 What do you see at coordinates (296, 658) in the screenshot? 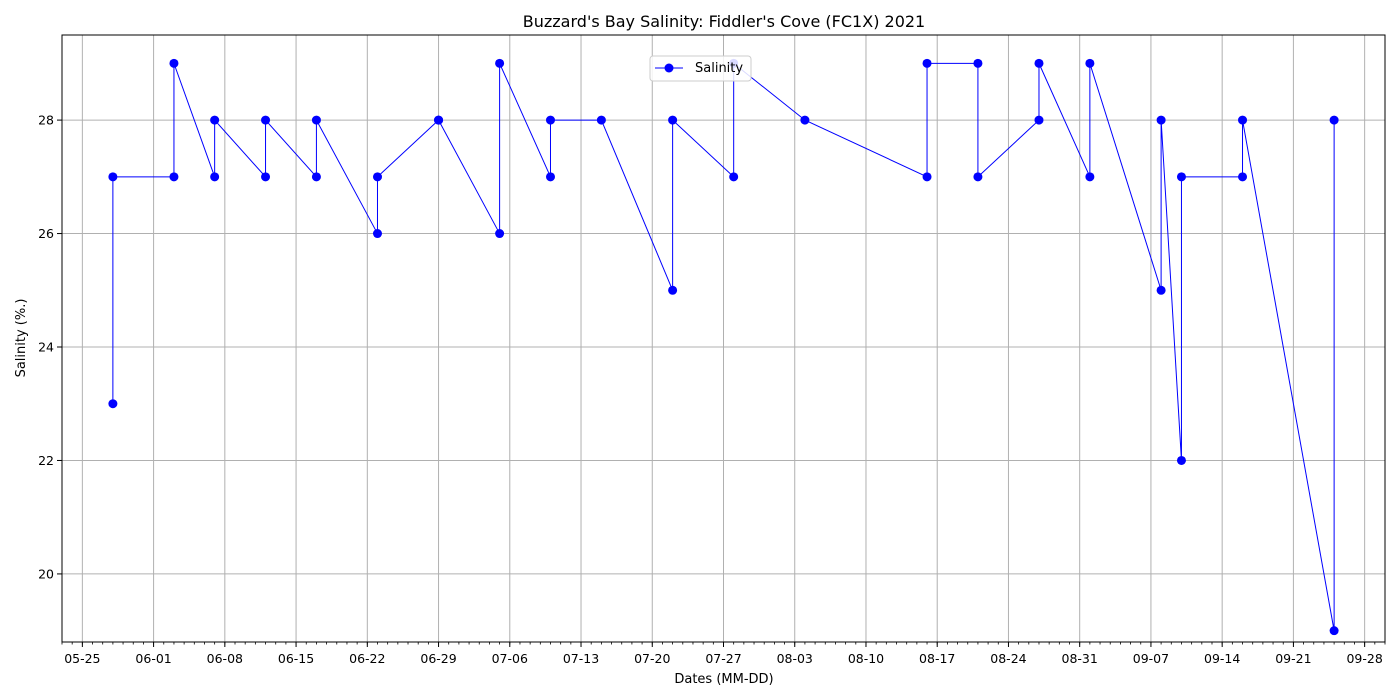
I see `x-tick-label: 06-15` at bounding box center [296, 658].